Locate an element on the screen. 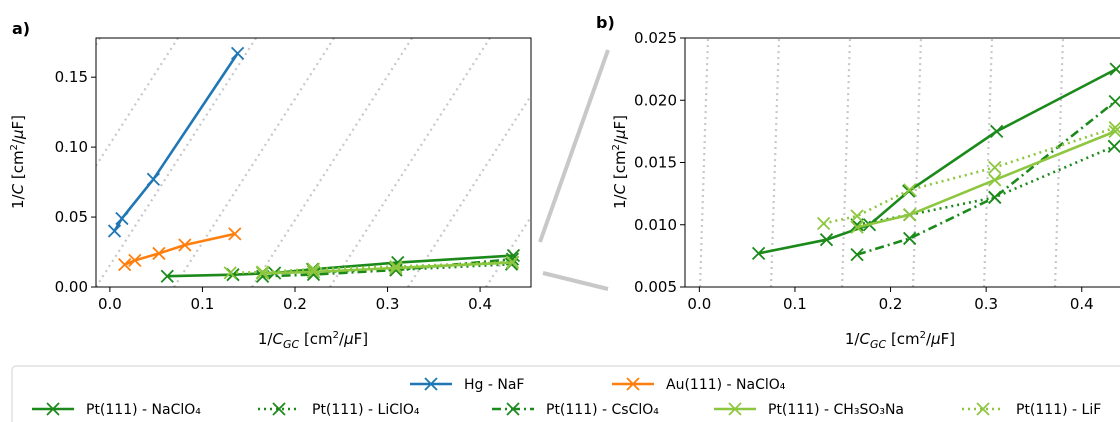  panel-a-xlabel: 1/CGC [cm2/μF] is located at coordinates (313, 340).